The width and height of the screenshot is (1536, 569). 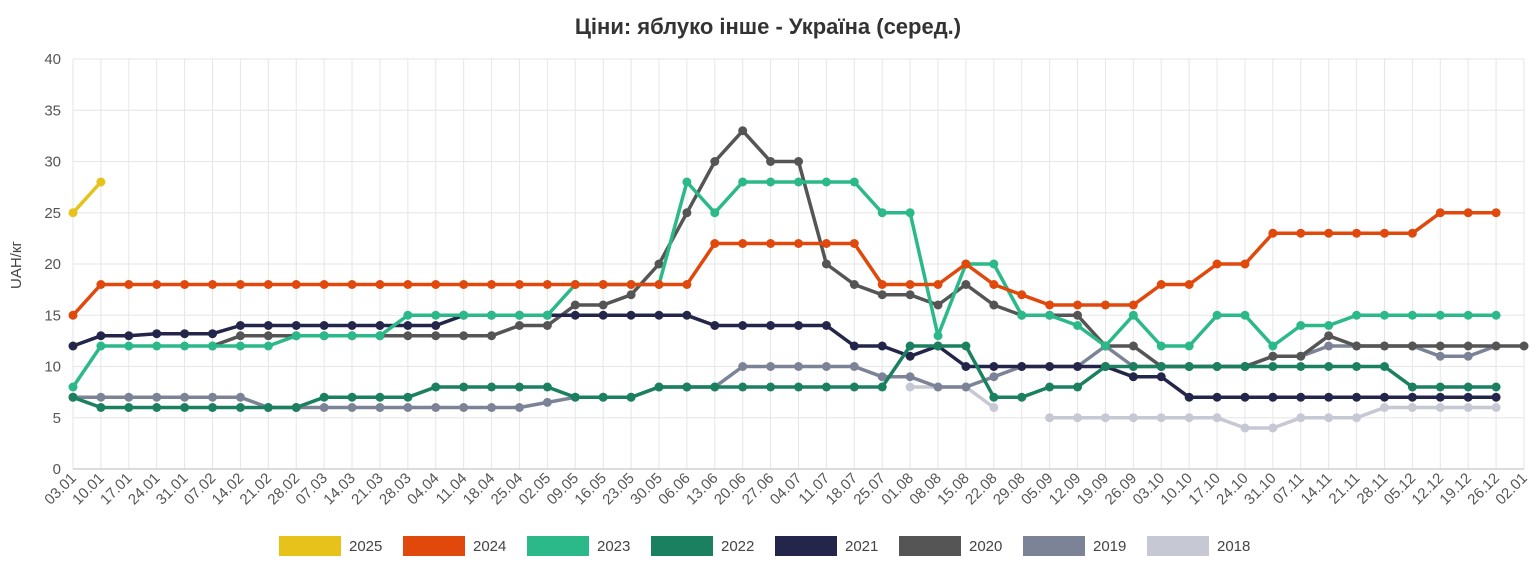 I want to click on legend-item-2019: 2019, so click(x=1074, y=546).